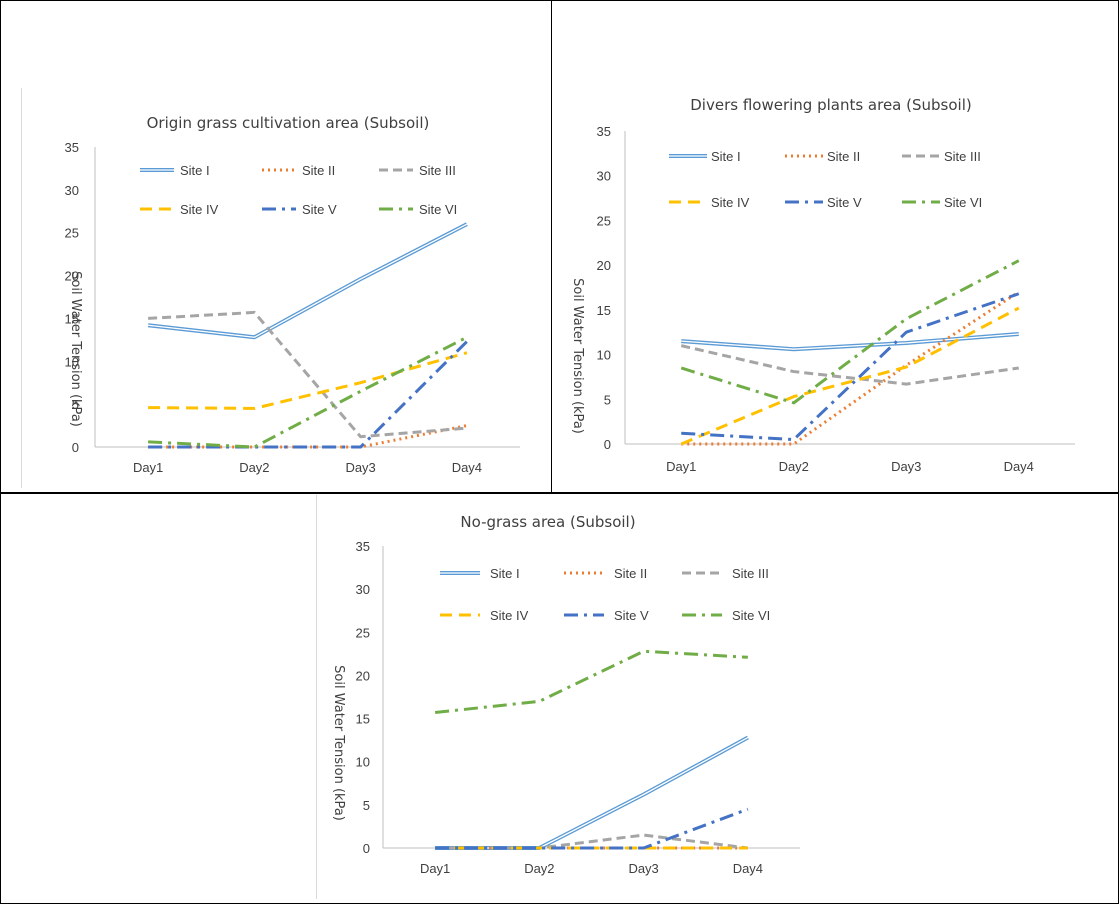  What do you see at coordinates (288, 123) in the screenshot?
I see `chart-title: Origin grass cultivation area (Subsoil)` at bounding box center [288, 123].